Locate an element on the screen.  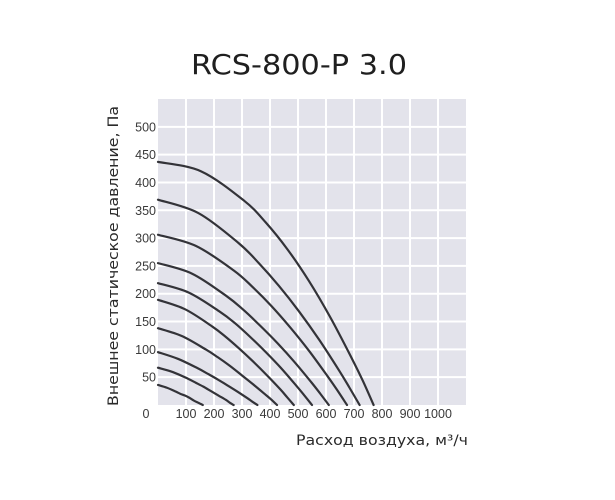
y-axis-title: Внешнее статическое давление, Па is located at coordinates (114, 256).